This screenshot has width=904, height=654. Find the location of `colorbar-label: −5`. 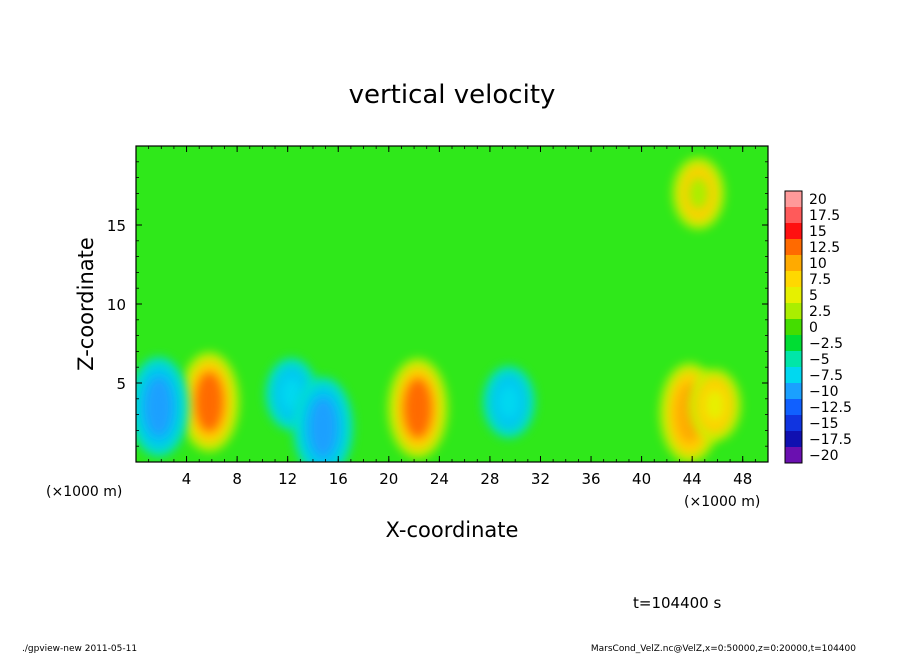

colorbar-label: −5 is located at coordinates (819, 360).